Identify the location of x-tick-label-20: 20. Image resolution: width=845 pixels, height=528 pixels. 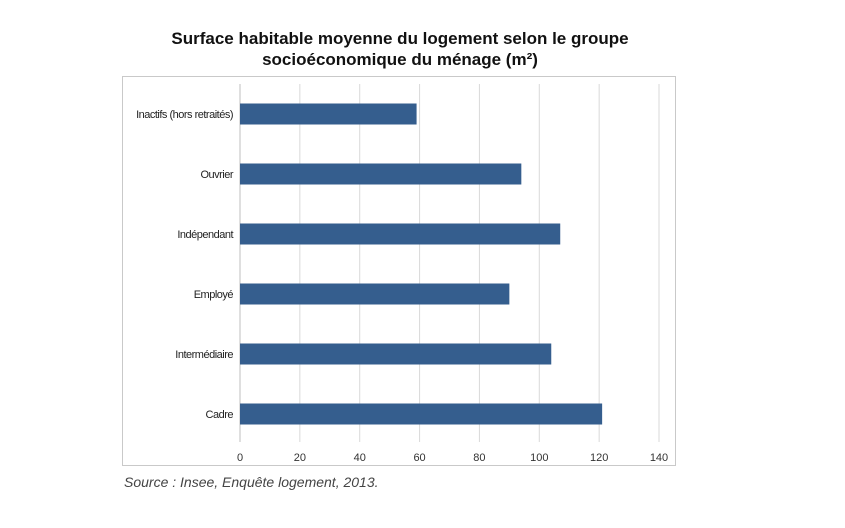
(300, 458).